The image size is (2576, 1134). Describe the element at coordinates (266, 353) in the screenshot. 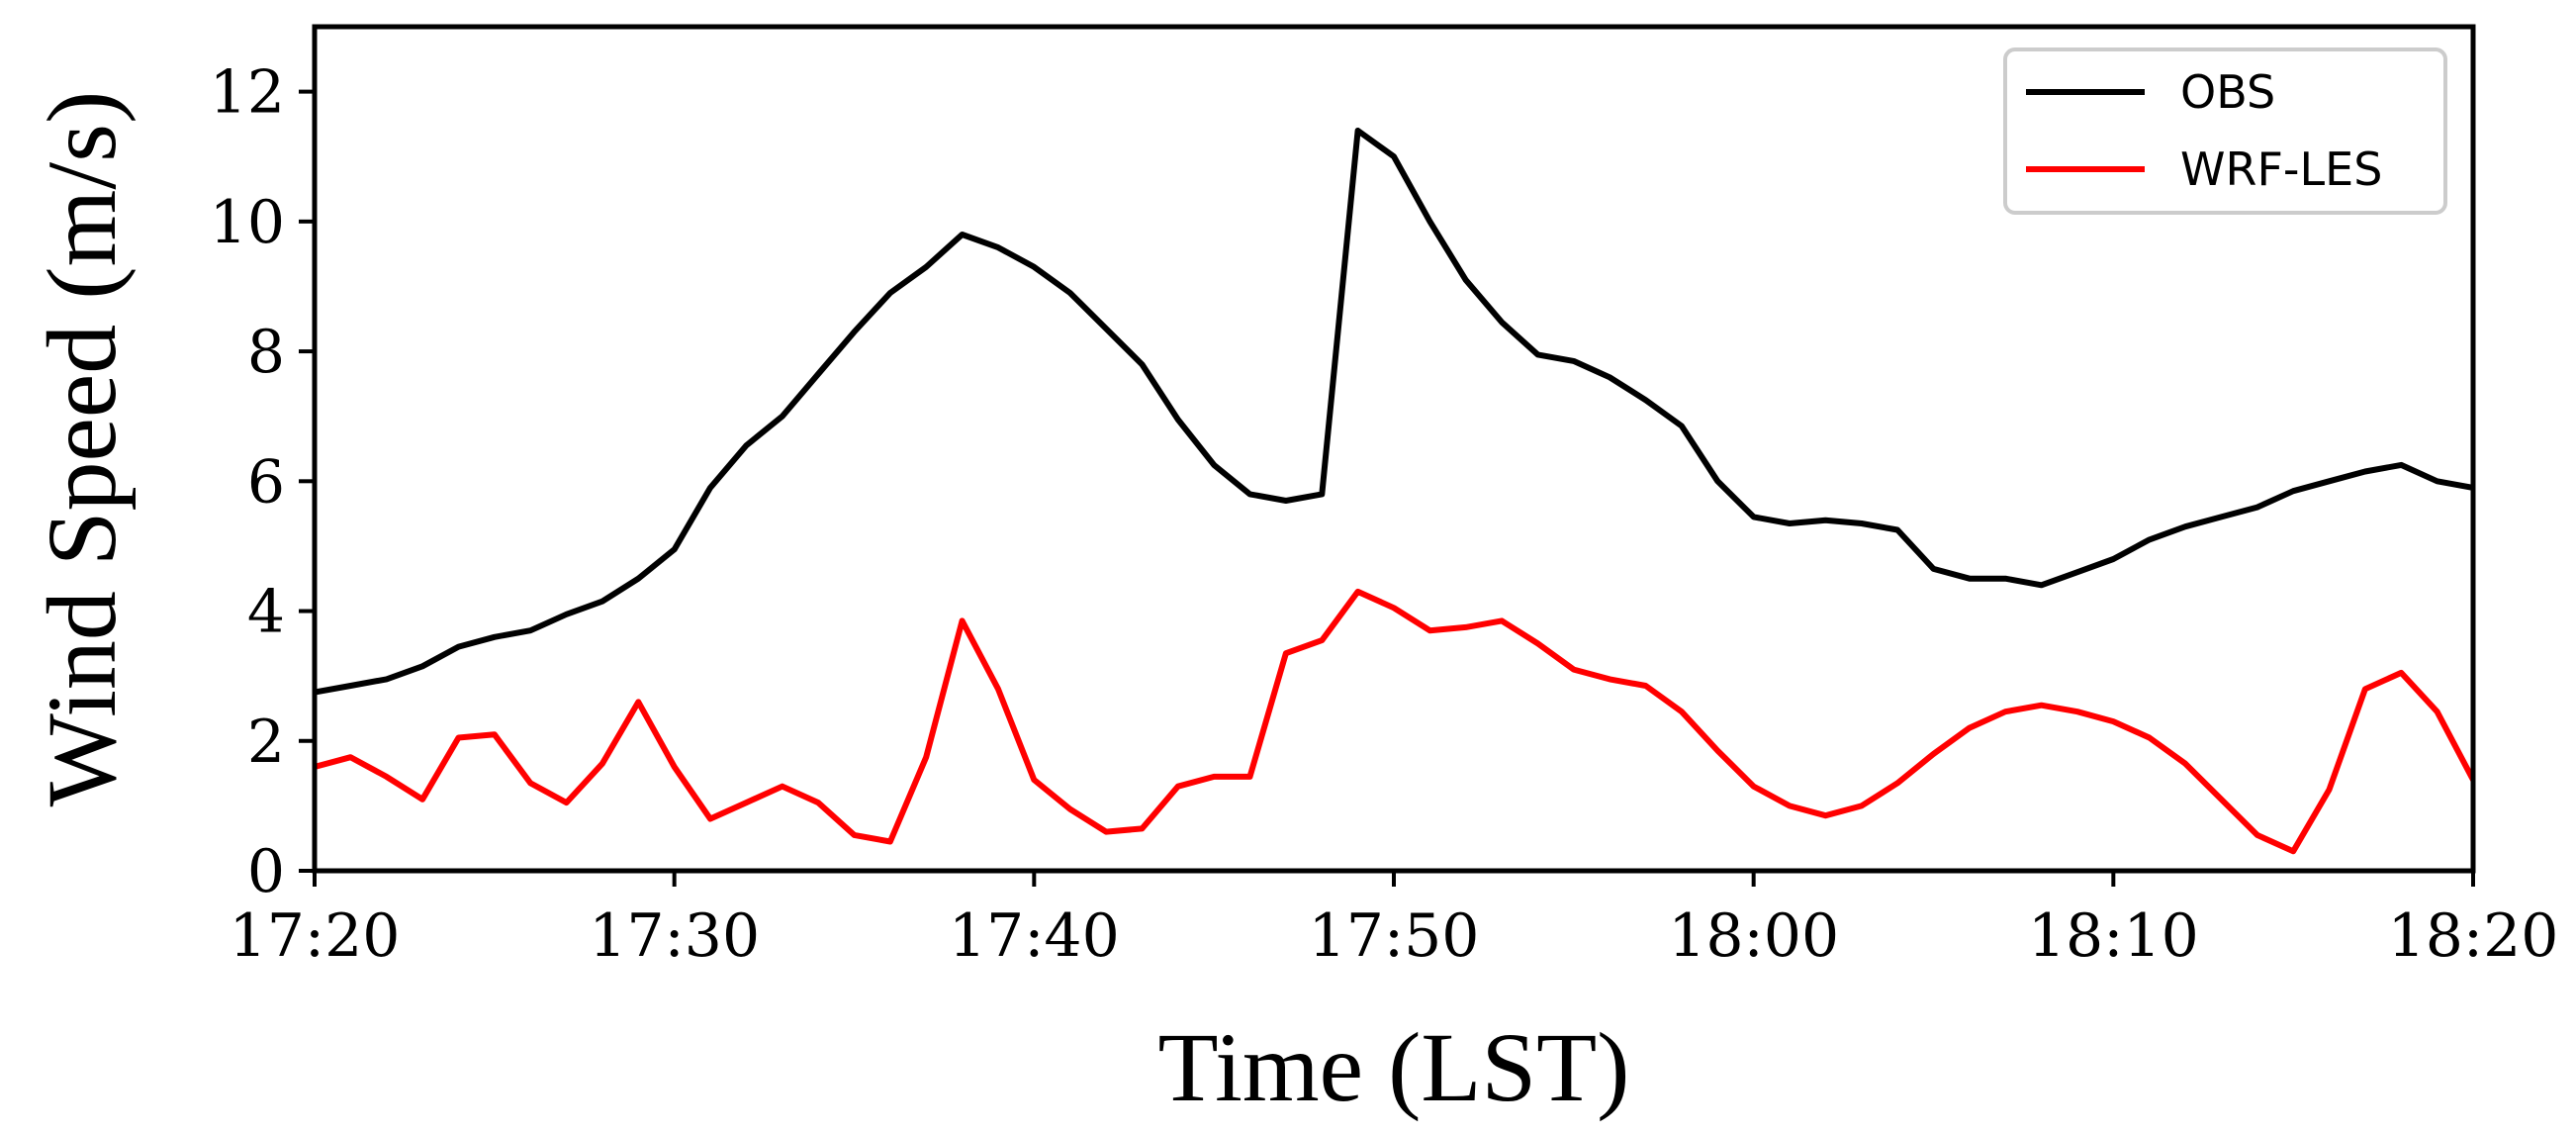

I see `y-tick-label: 8` at that location.